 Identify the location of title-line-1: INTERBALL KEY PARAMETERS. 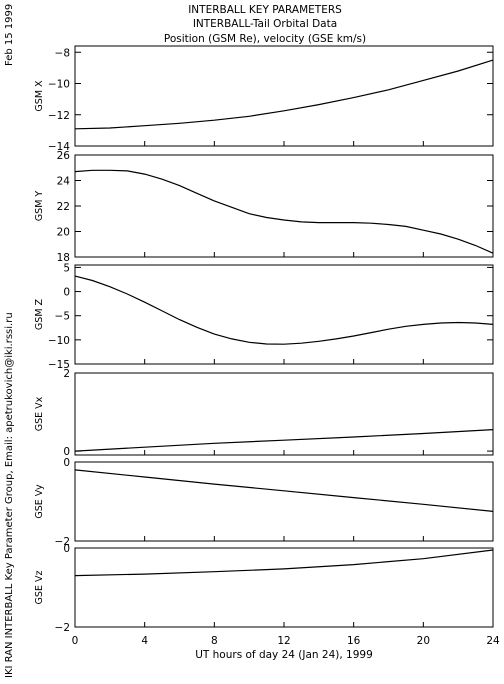
(265, 10).